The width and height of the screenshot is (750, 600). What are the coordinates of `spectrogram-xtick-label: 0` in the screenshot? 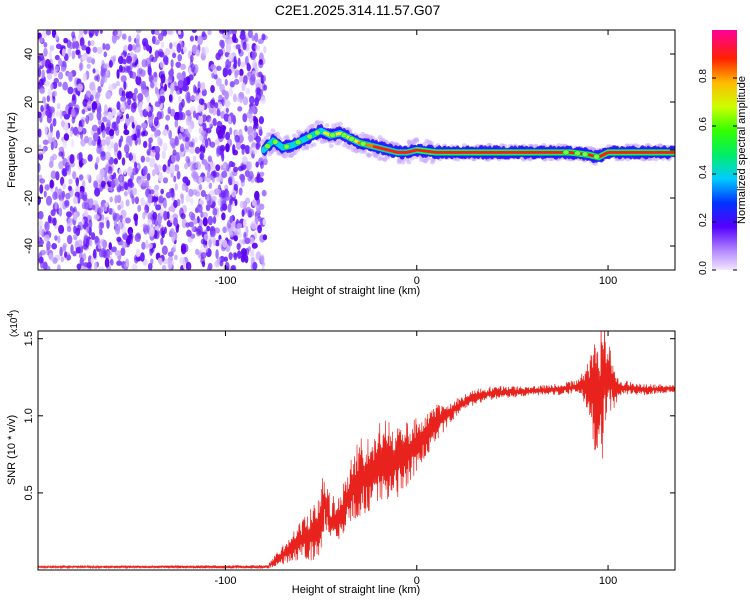 It's located at (417, 281).